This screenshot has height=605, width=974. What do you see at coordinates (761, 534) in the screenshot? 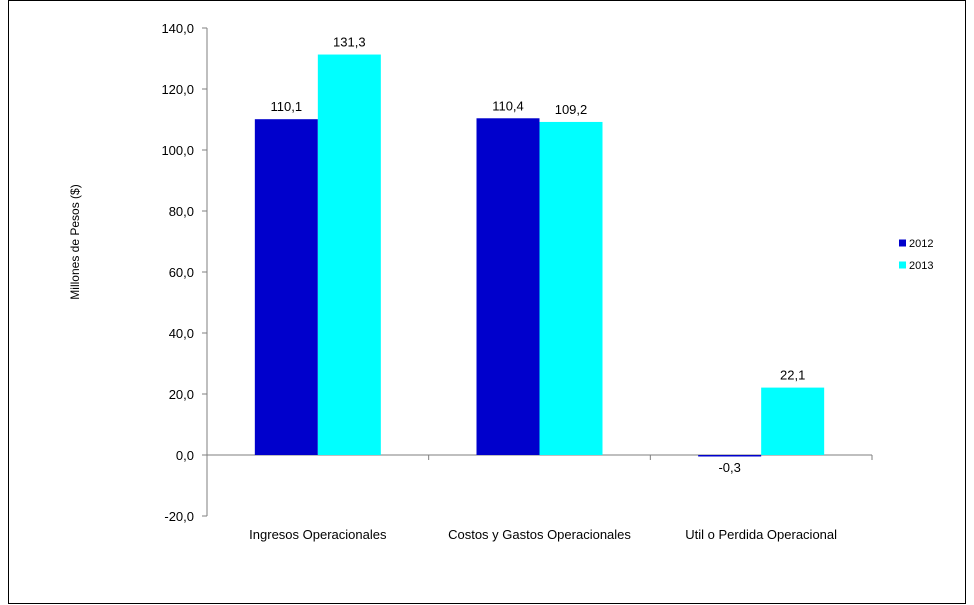
I see `x-tick-label: Util o Perdida Operacional` at bounding box center [761, 534].